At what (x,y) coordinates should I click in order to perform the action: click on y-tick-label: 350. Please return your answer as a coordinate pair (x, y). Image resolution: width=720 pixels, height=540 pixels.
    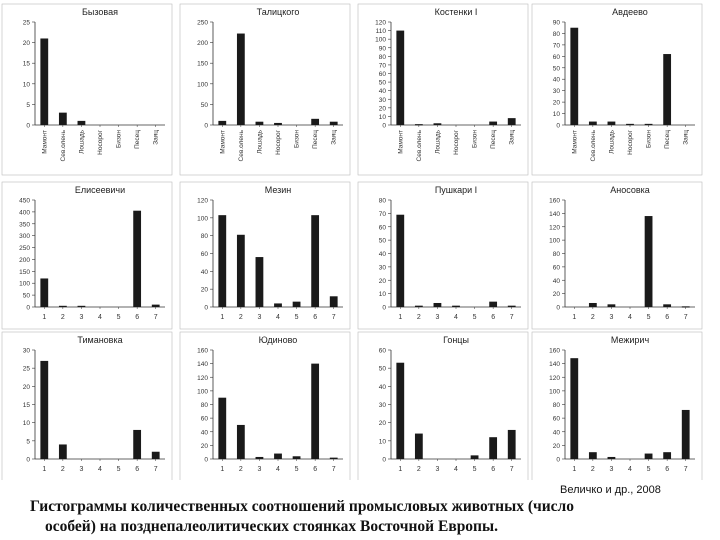
    Looking at the image, I should click on (24, 224).